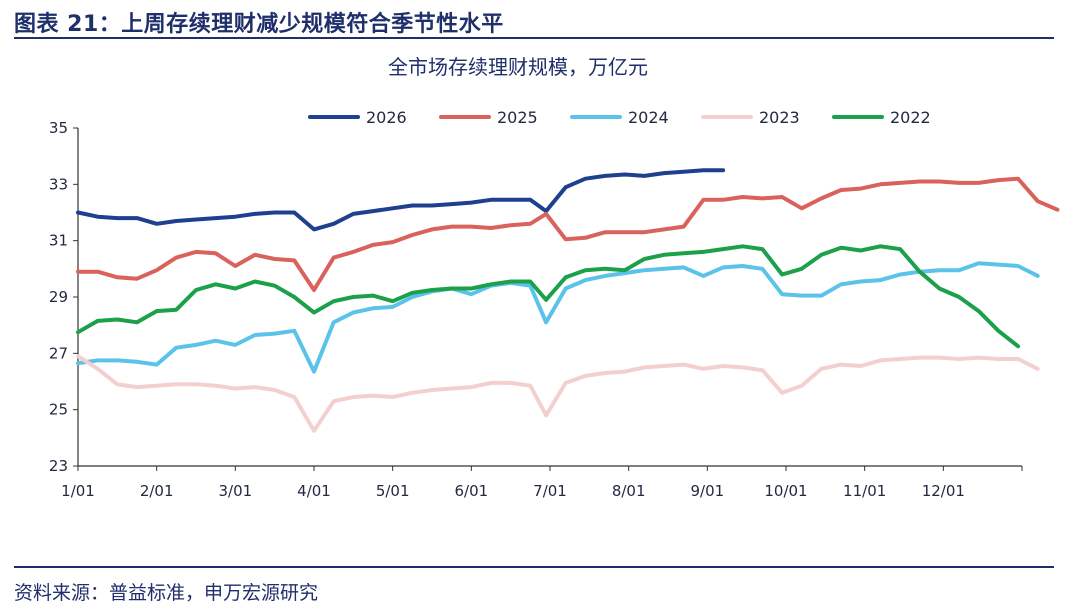  Describe the element at coordinates (779, 117) in the screenshot. I see `legend-label-2023: 2023` at that location.